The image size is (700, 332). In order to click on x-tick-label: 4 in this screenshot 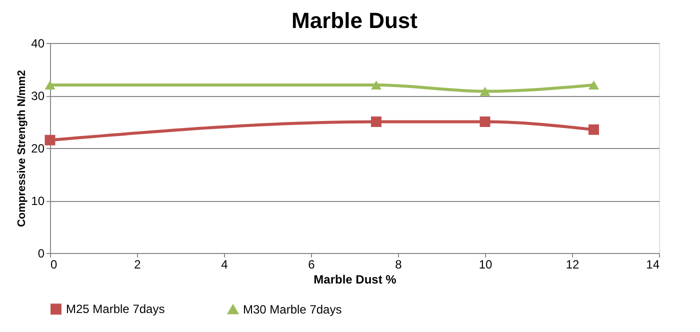, I will do `click(224, 265)`.